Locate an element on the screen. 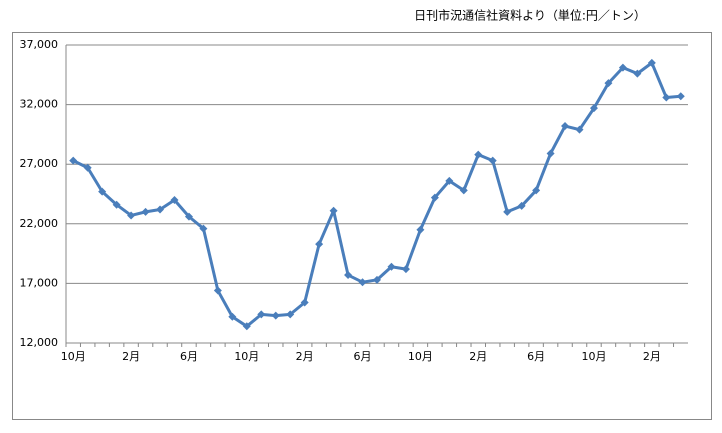 Image resolution: width=722 pixels, height=433 pixels. y-tick-label: 22,000 is located at coordinates (39, 223).